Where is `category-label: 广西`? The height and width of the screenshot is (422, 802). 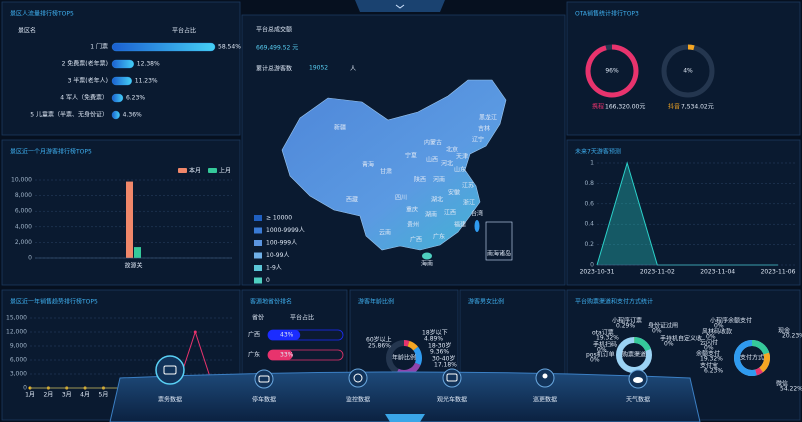
category-label: 广西 is located at coordinates (254, 335).